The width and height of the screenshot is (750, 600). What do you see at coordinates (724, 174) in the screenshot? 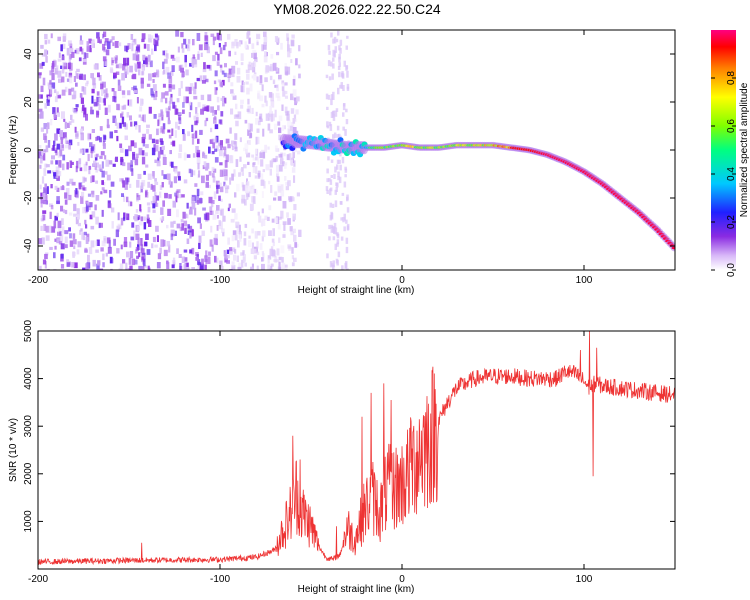
I see `colorbar-ticks: 0.00.20.40.60.8` at bounding box center [724, 174].